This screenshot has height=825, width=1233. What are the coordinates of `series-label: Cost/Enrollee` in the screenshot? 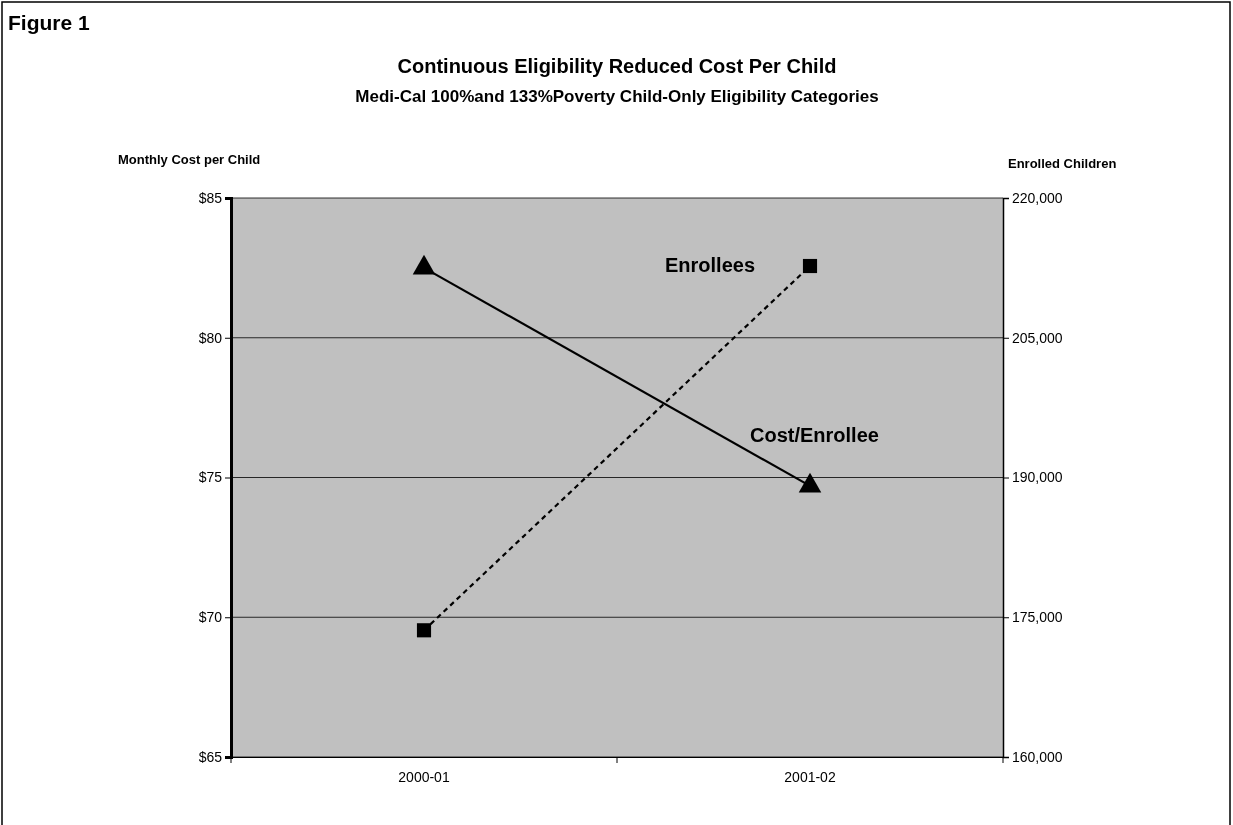 It's located at (814, 434).